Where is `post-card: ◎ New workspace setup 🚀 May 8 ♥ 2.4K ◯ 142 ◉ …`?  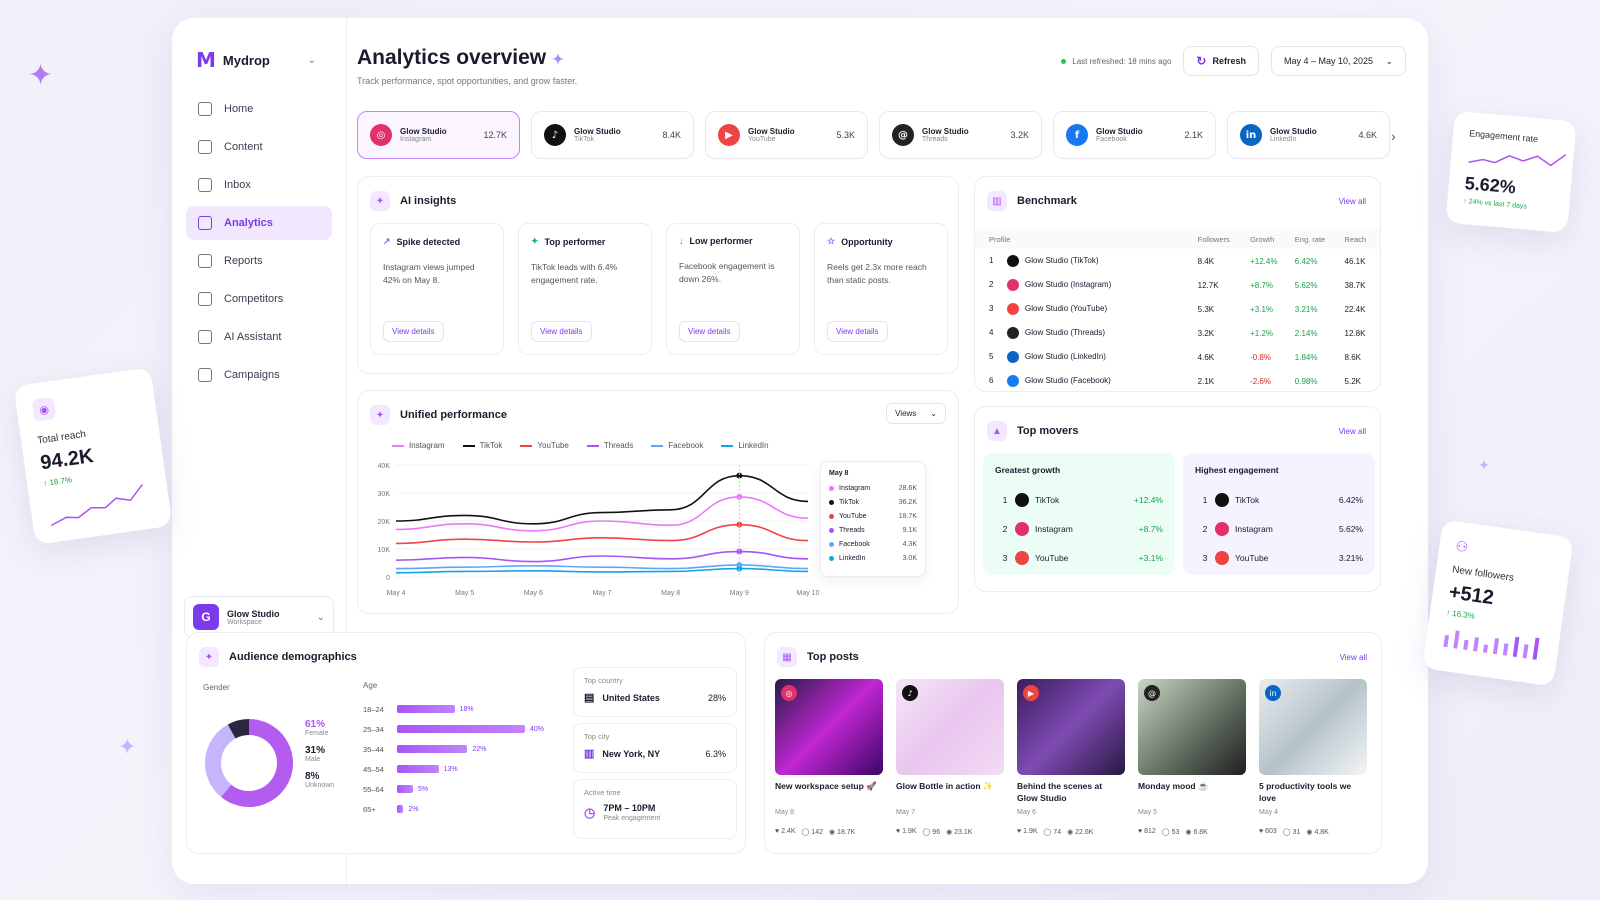
post-card: ◎ New workspace setup 🚀 May 8 ♥ 2.4K ◯ 142 ◉ … is located at coordinates (829, 757).